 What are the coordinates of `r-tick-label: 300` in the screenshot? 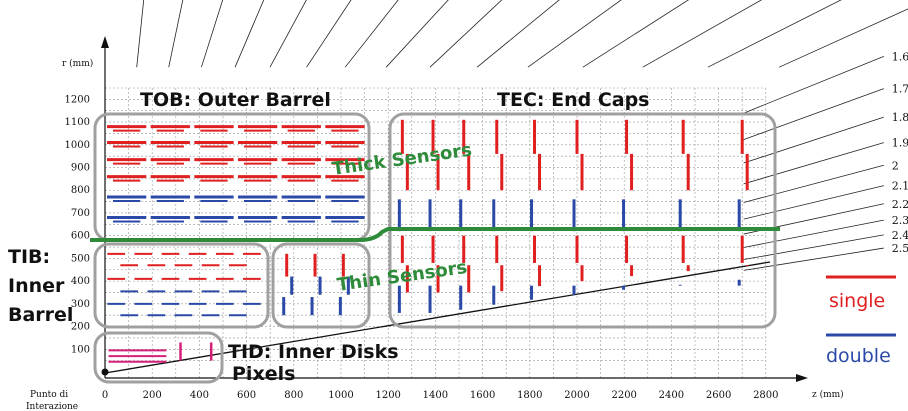 It's located at (80, 304).